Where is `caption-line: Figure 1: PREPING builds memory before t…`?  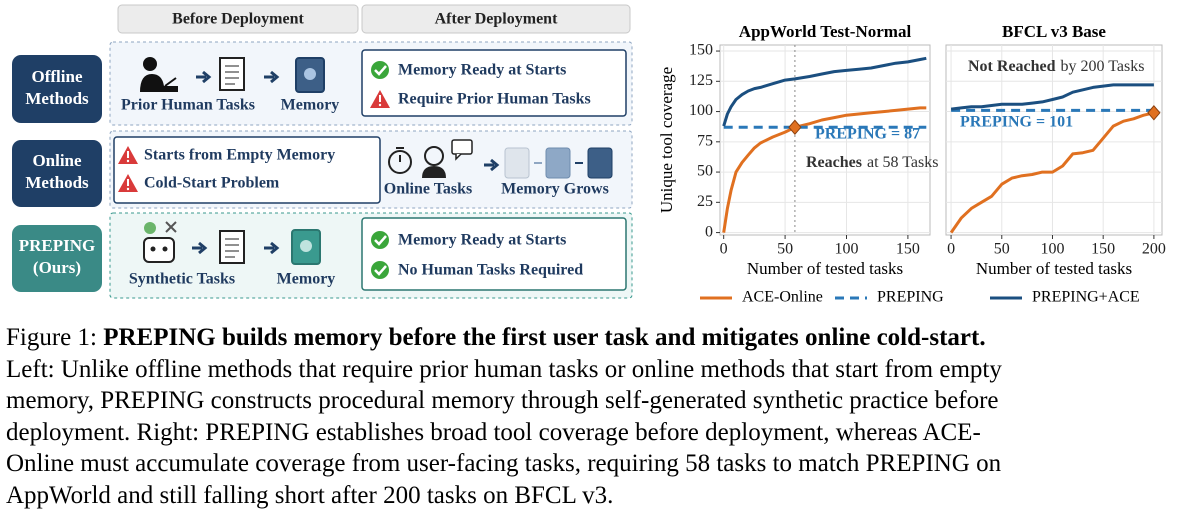
caption-line: Figure 1: PREPING builds memory before t… is located at coordinates (601, 338).